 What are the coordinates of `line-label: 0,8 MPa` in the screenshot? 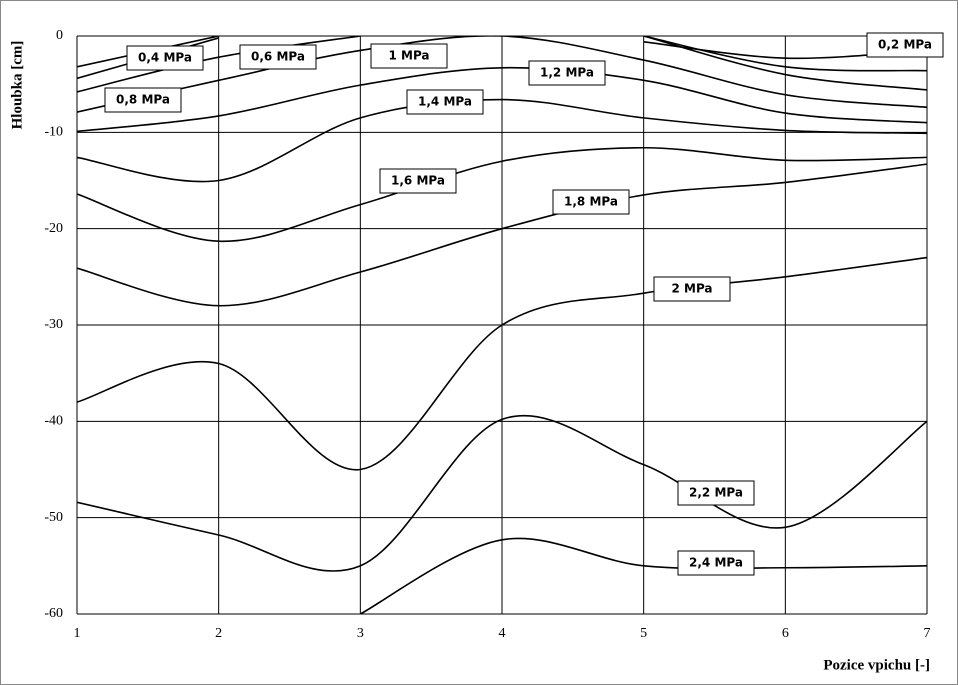 It's located at (143, 100).